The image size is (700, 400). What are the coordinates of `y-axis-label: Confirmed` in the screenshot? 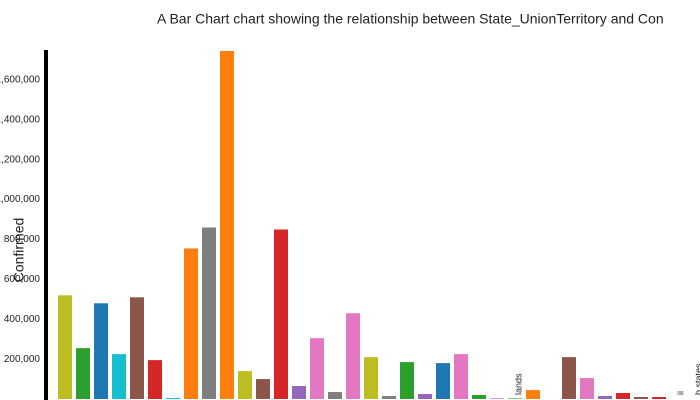 It's located at (19, 250).